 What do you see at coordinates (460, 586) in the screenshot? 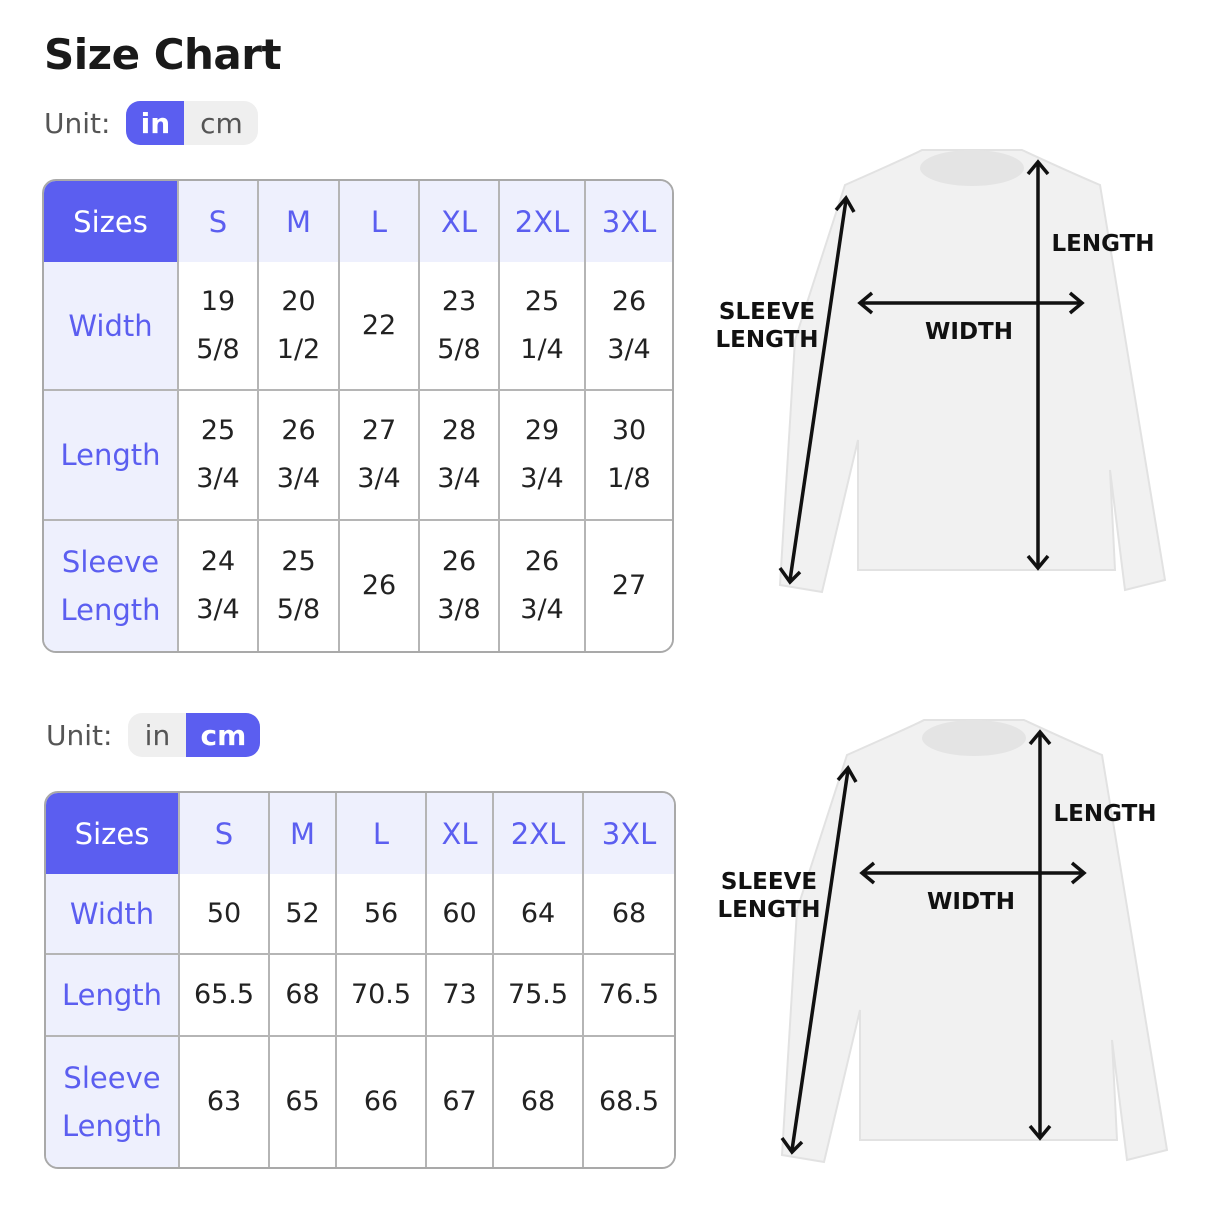
I see `table-cell: 26 3/8` at bounding box center [460, 586].